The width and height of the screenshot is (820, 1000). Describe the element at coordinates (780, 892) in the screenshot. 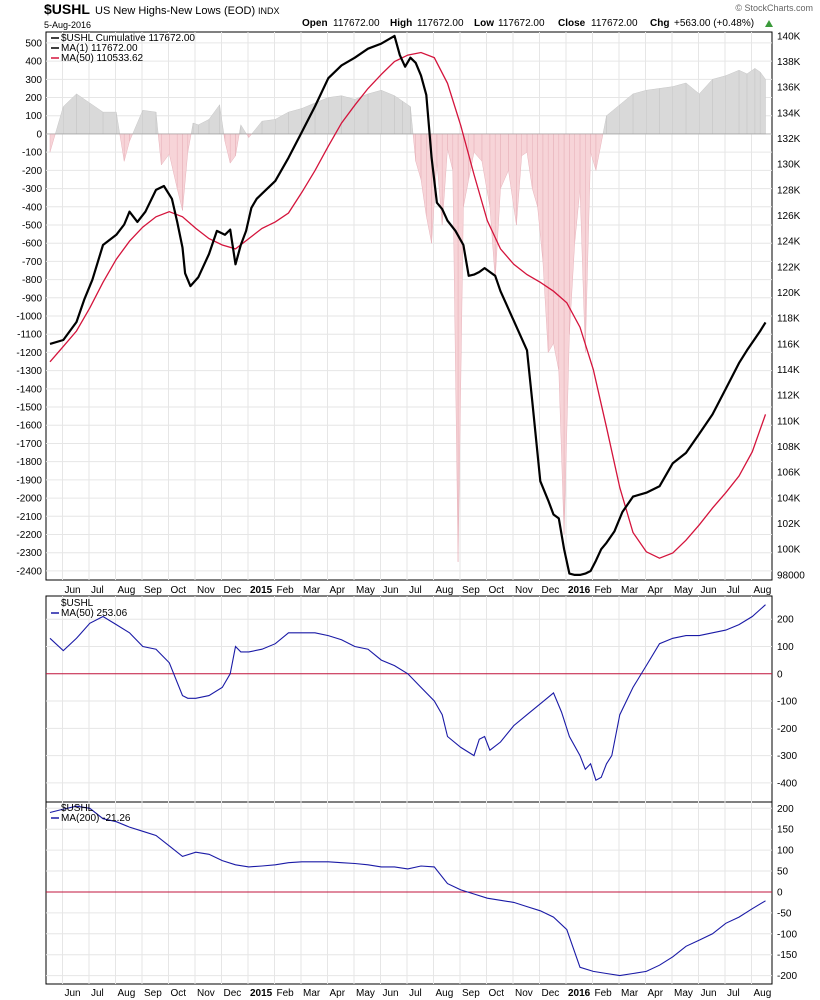

I see `bottom-tick-label: 0` at that location.